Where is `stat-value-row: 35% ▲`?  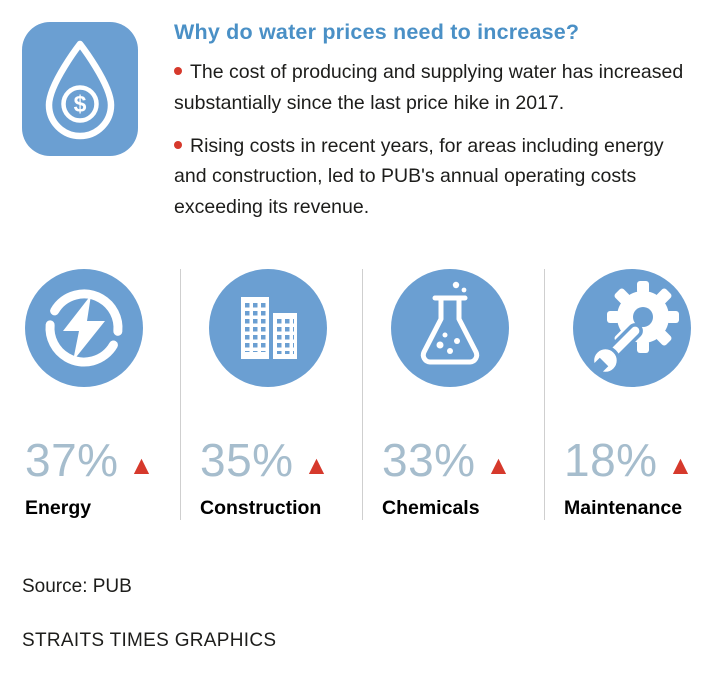
stat-value-row: 35% ▲ is located at coordinates (281, 460).